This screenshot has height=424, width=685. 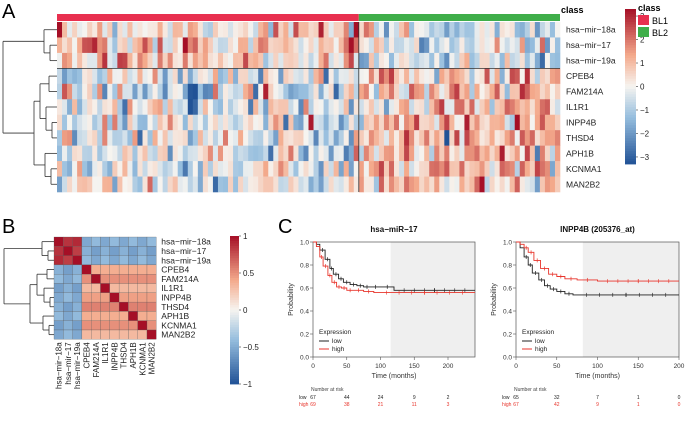 I want to click on row-label: FAM214A, so click(x=585, y=92).